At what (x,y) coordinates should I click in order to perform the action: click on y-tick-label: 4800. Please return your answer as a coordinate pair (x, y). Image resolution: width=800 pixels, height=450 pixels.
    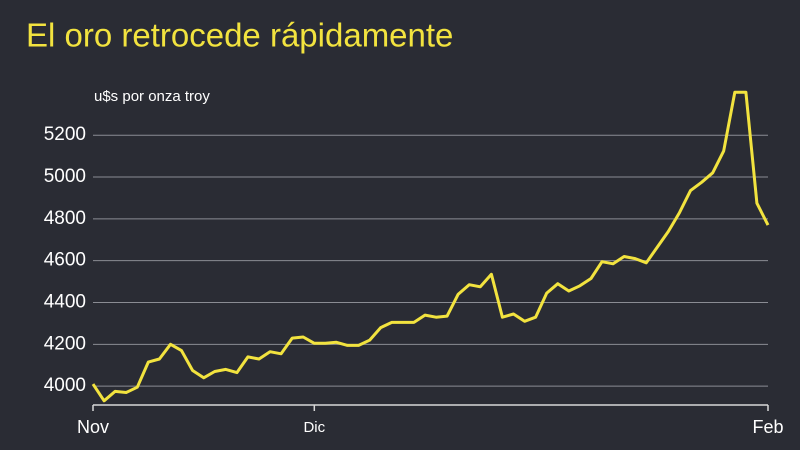
    Looking at the image, I should click on (65, 218).